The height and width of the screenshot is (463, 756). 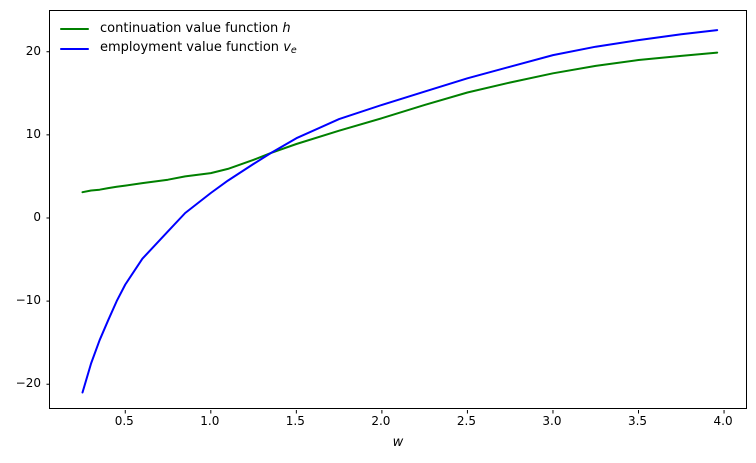 I want to click on legend-label-math: v, so click(x=287, y=47).